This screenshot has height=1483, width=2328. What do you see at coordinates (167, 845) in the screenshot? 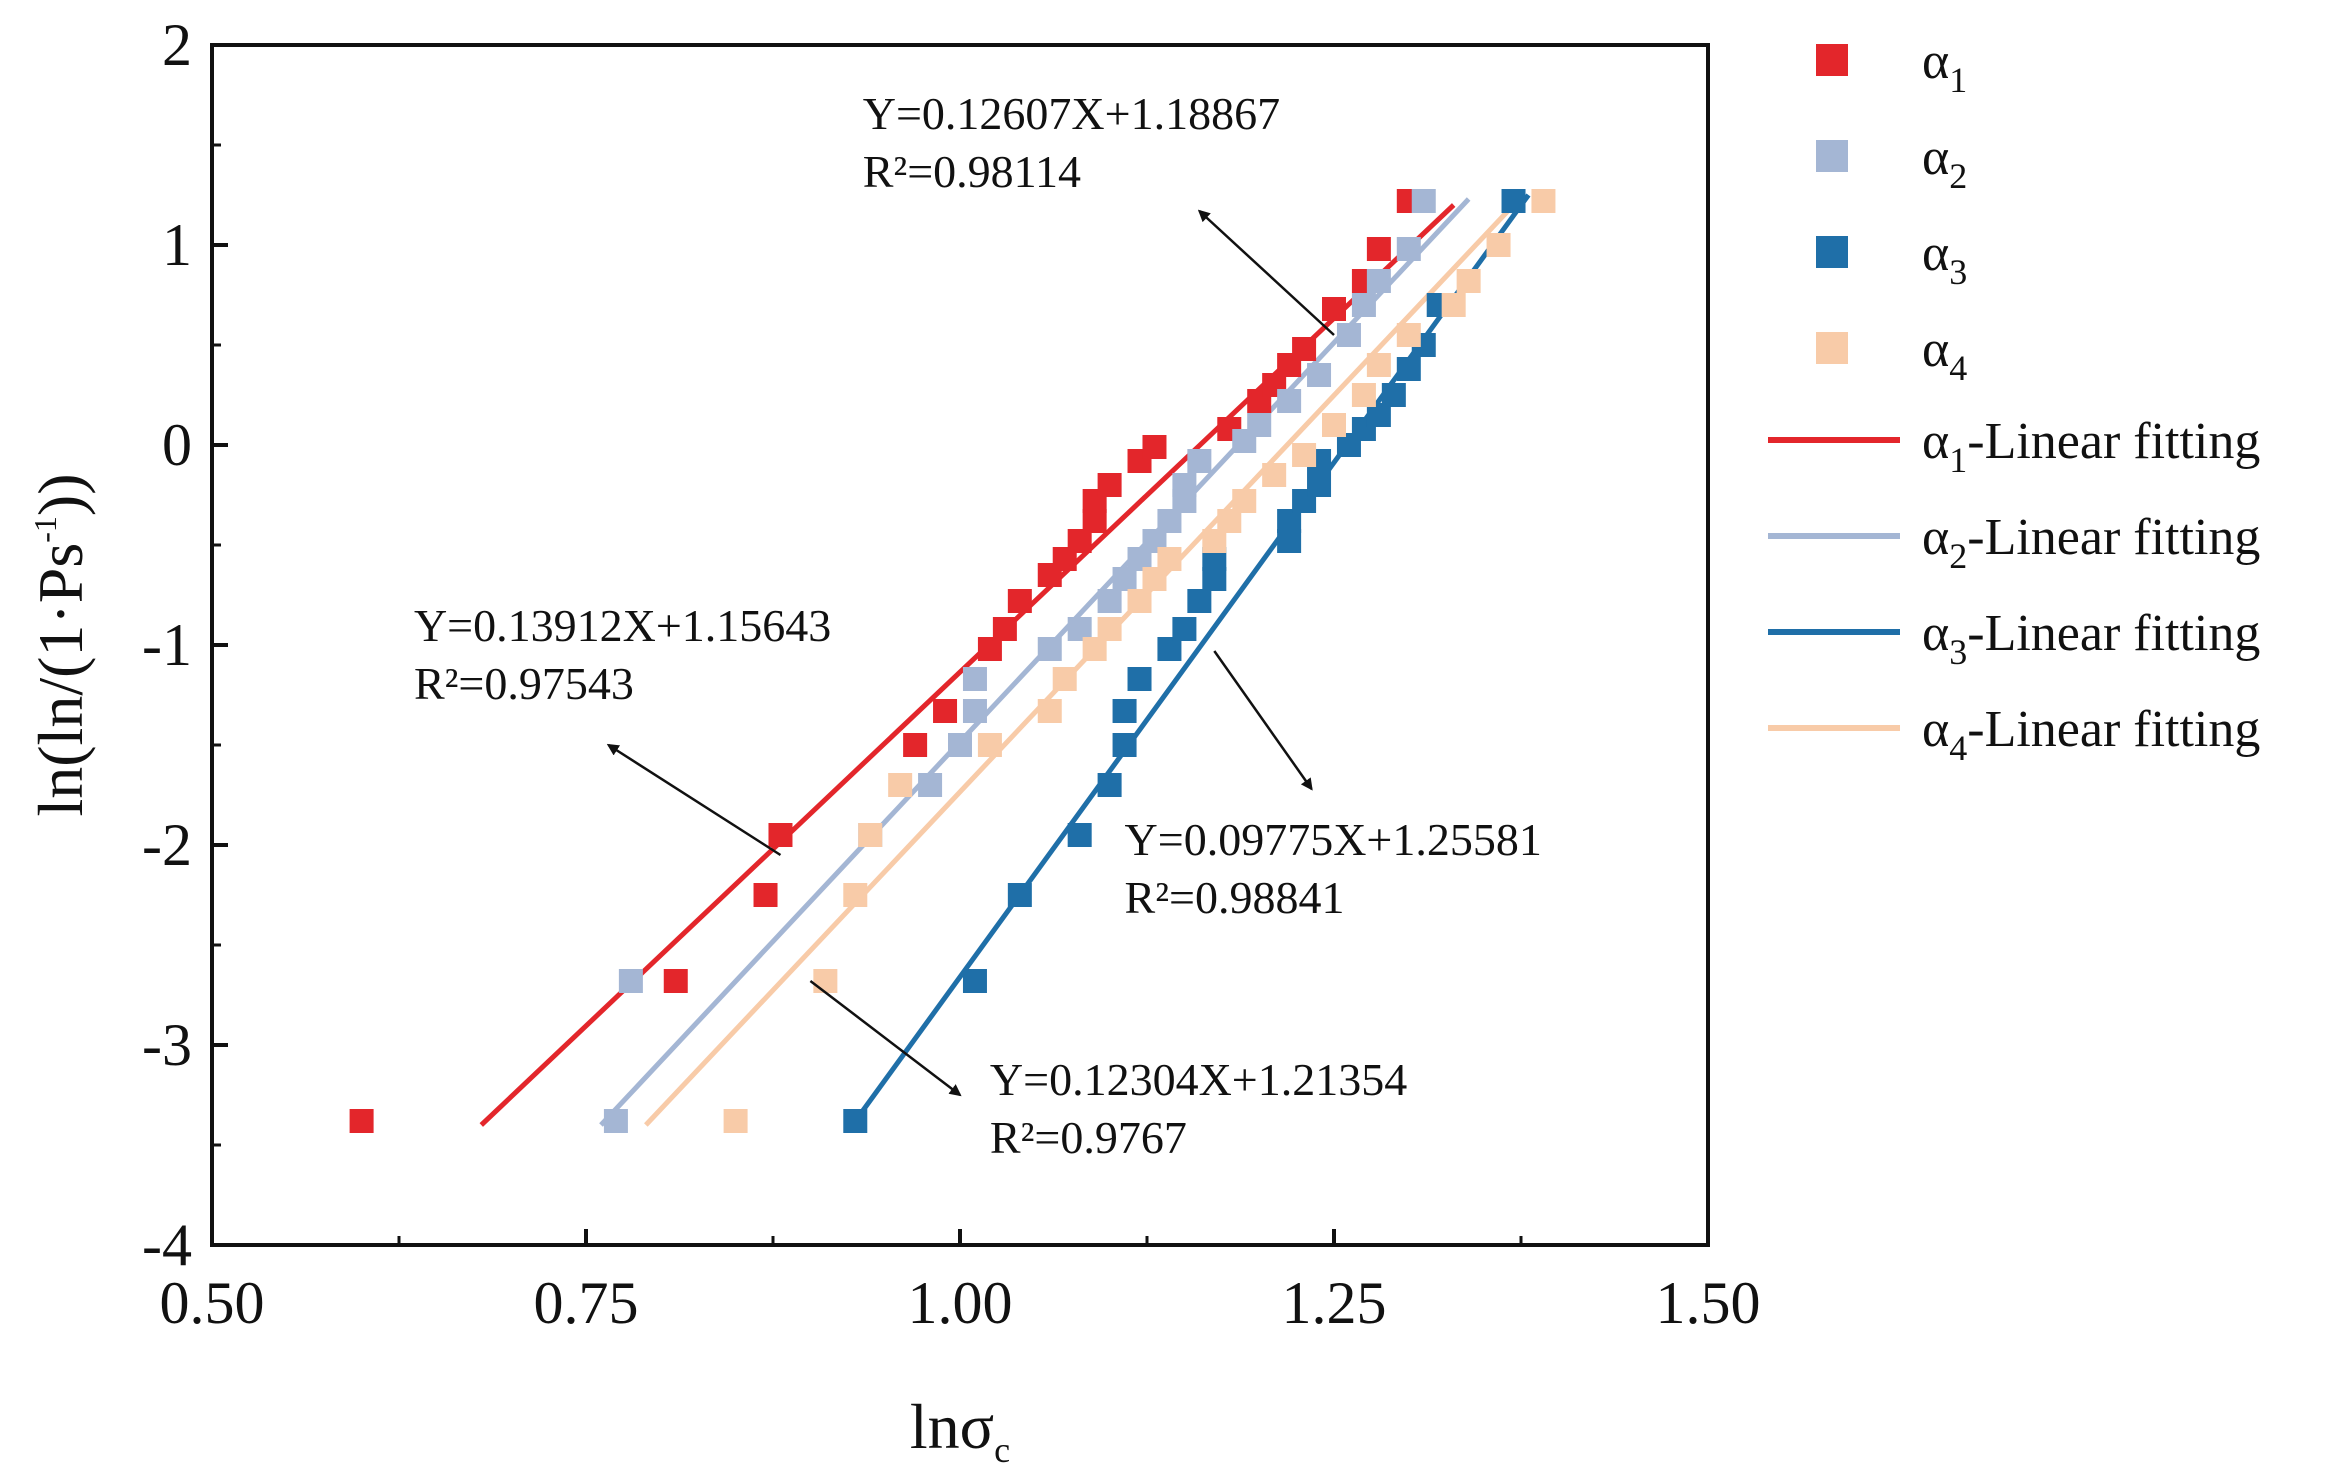
I see `y-tick-label-5: -2` at bounding box center [167, 845].